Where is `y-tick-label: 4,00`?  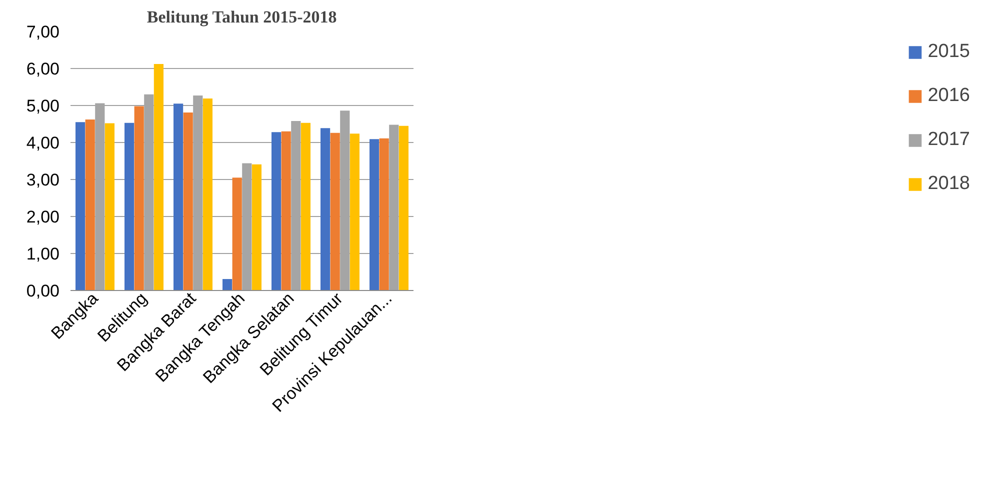 y-tick-label: 4,00 is located at coordinates (43, 143).